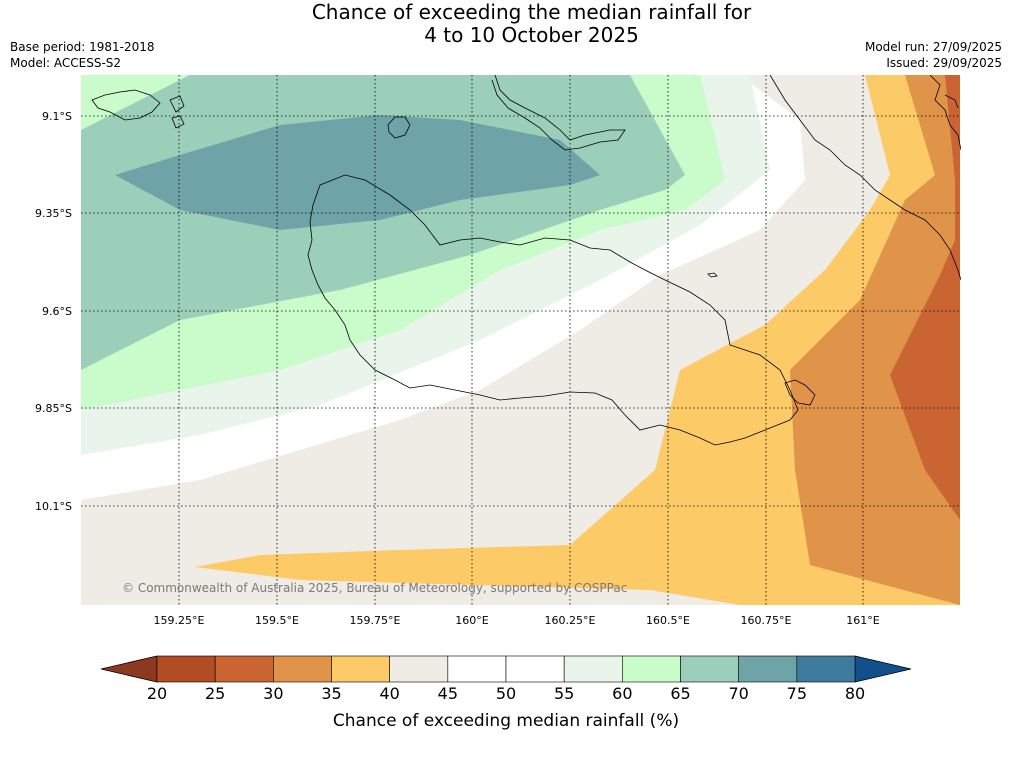 The height and width of the screenshot is (758, 1011). What do you see at coordinates (138, 109) in the screenshot?
I see `western-islets-coastline` at bounding box center [138, 109].